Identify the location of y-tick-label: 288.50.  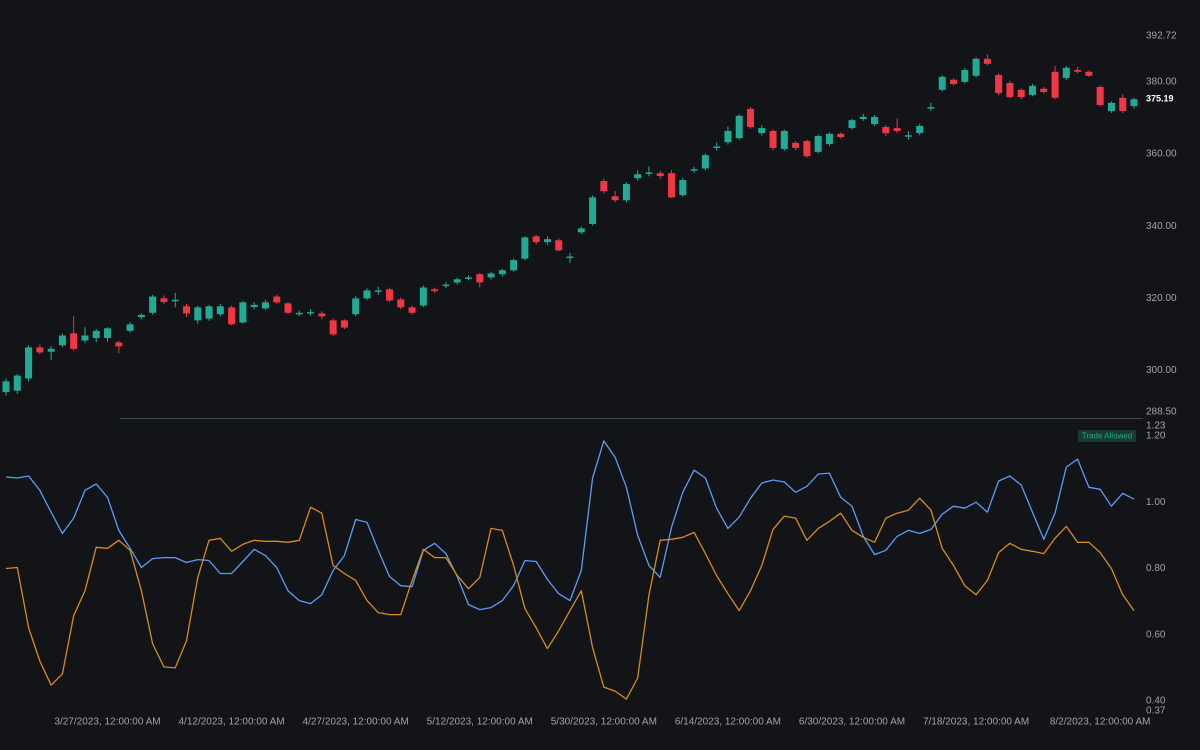
(1161, 412).